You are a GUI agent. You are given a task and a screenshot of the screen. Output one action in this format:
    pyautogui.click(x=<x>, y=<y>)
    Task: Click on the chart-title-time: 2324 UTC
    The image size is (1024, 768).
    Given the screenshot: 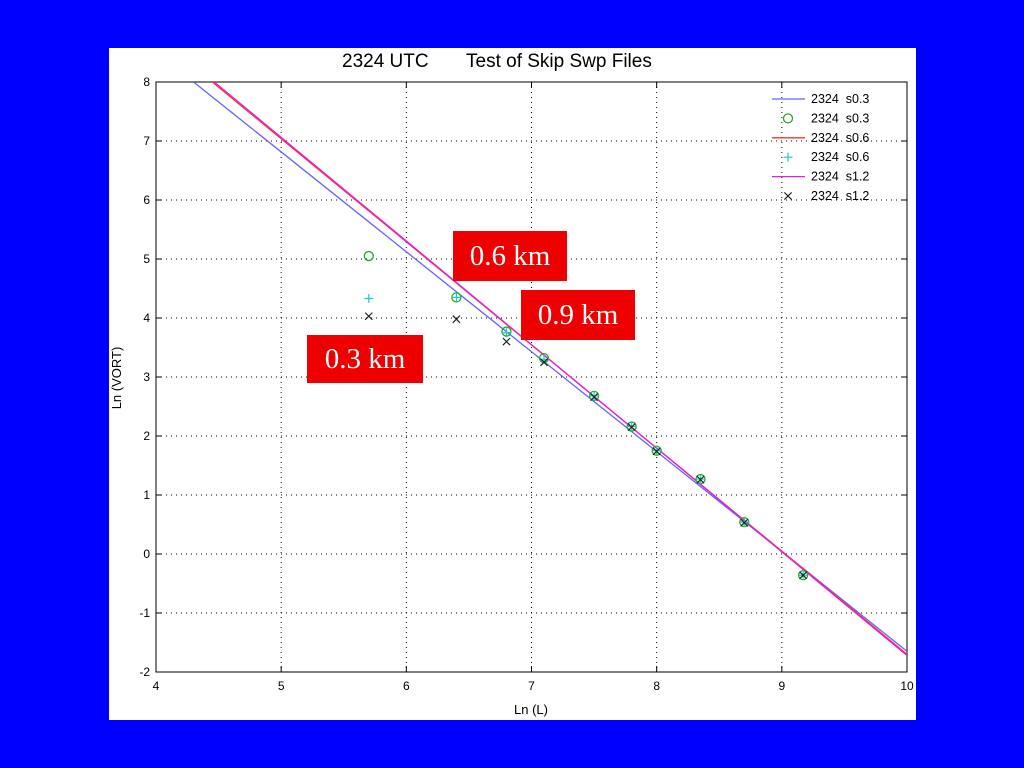 What is the action you would take?
    pyautogui.click(x=385, y=61)
    